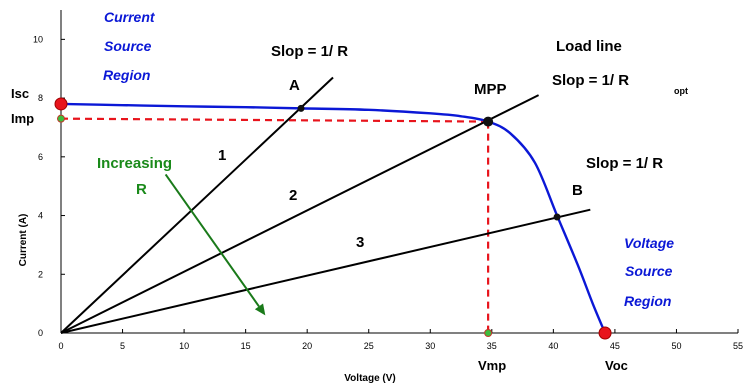 The height and width of the screenshot is (385, 753). What do you see at coordinates (647, 301) in the screenshot?
I see `voltage-region-label-3: Region` at bounding box center [647, 301].